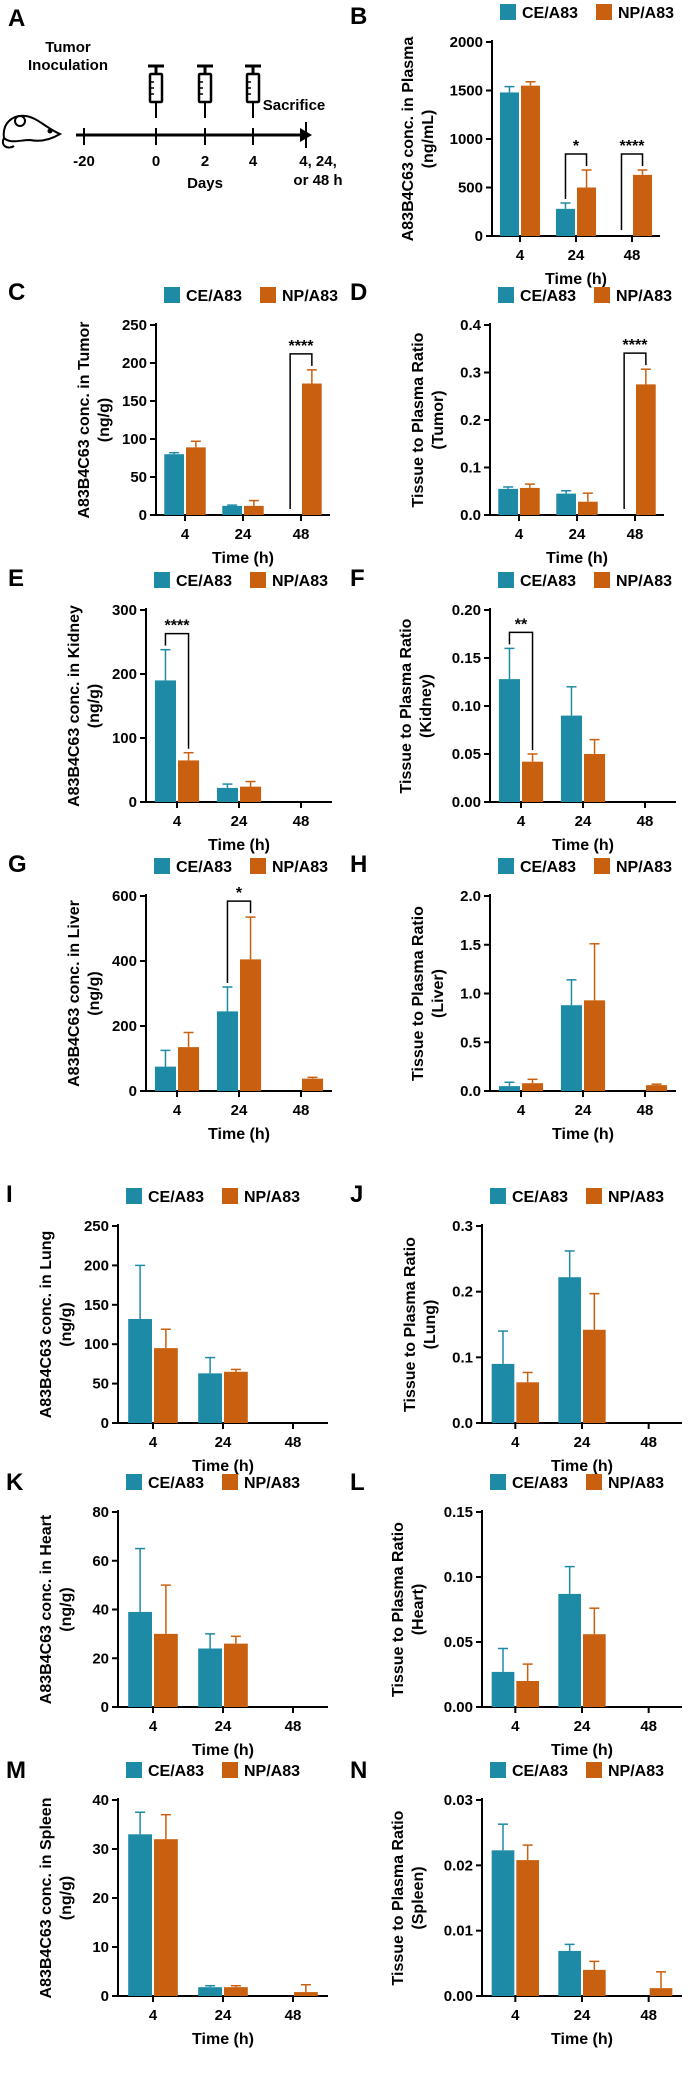 This screenshot has width=700, height=2085. What do you see at coordinates (470, 896) in the screenshot?
I see `y-tick-label: 2.0` at bounding box center [470, 896].